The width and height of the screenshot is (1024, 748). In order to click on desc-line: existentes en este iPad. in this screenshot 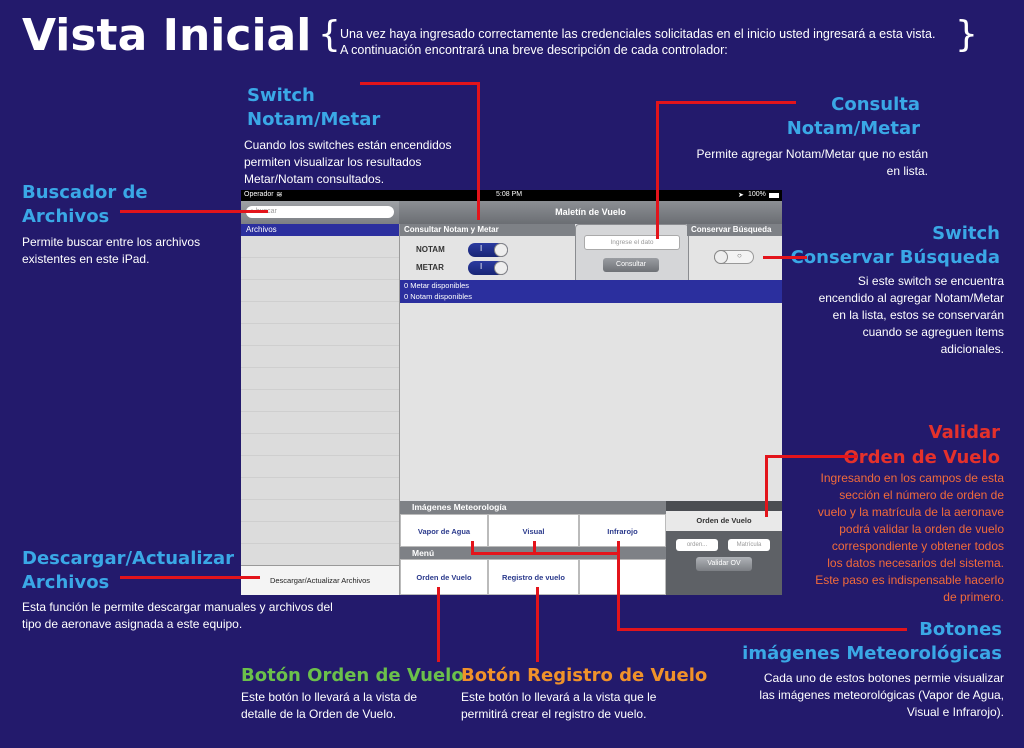, I will do `click(86, 259)`.